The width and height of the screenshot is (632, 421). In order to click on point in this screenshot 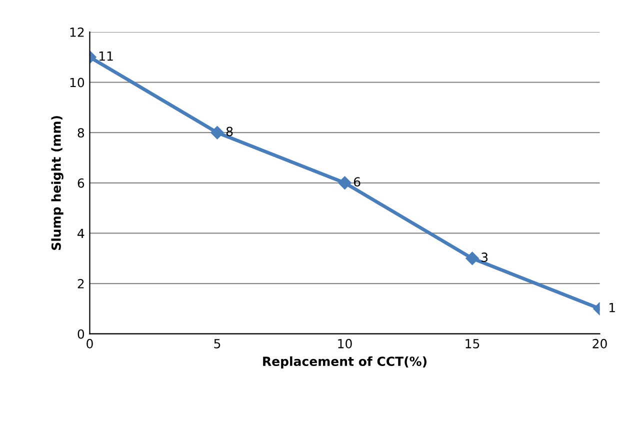, I will do `click(345, 183)`.